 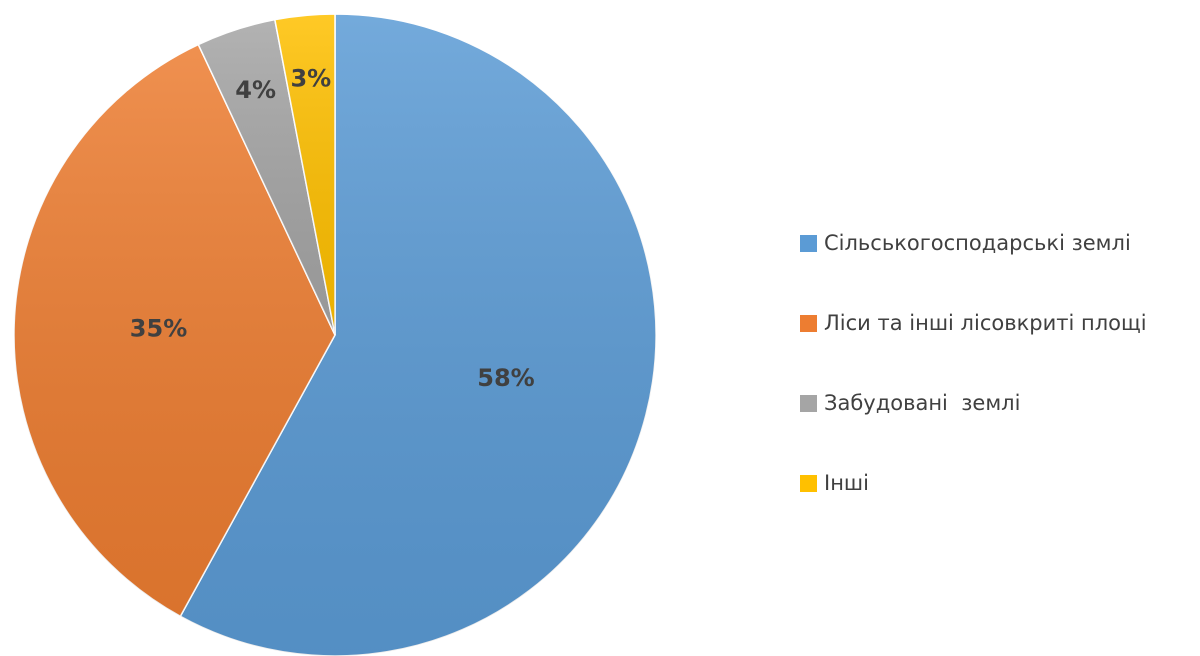 I want to click on data-label: 3%, so click(x=310, y=78).